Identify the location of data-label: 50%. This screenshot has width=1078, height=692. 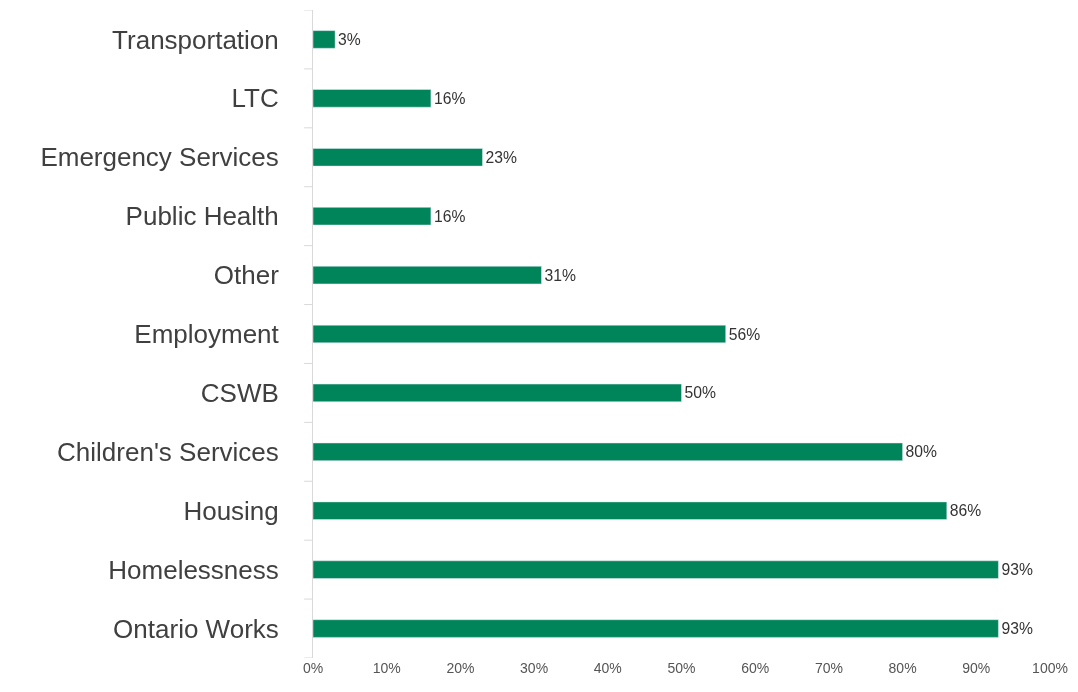
(700, 393).